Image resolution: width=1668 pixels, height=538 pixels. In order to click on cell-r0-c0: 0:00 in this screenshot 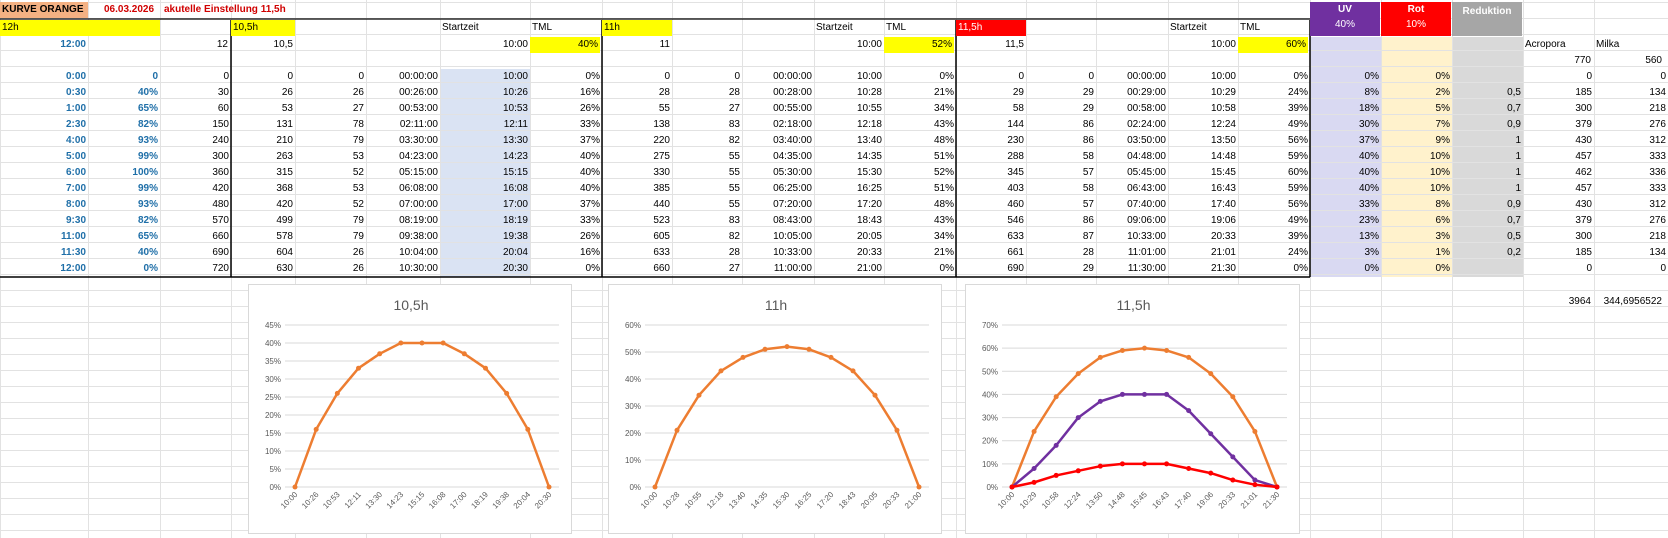, I will do `click(75, 76)`.